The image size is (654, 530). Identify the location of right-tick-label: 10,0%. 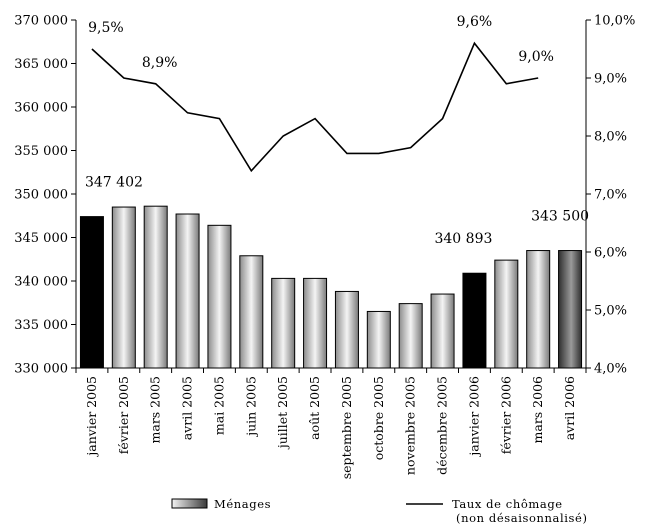
(614, 21).